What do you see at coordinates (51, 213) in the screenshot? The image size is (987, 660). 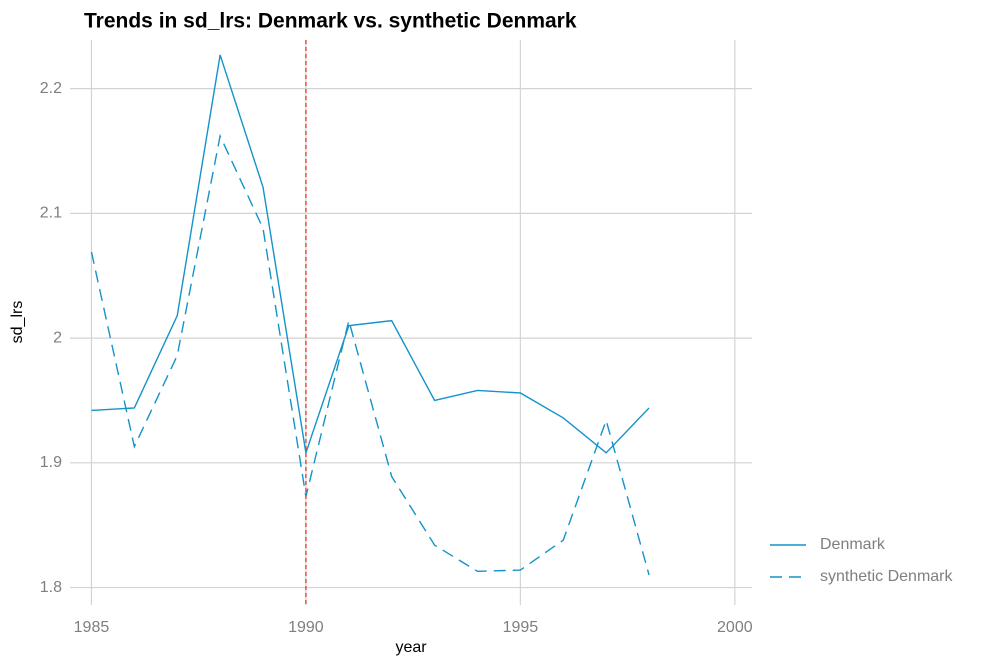 I see `y-tick-label: 2.1` at bounding box center [51, 213].